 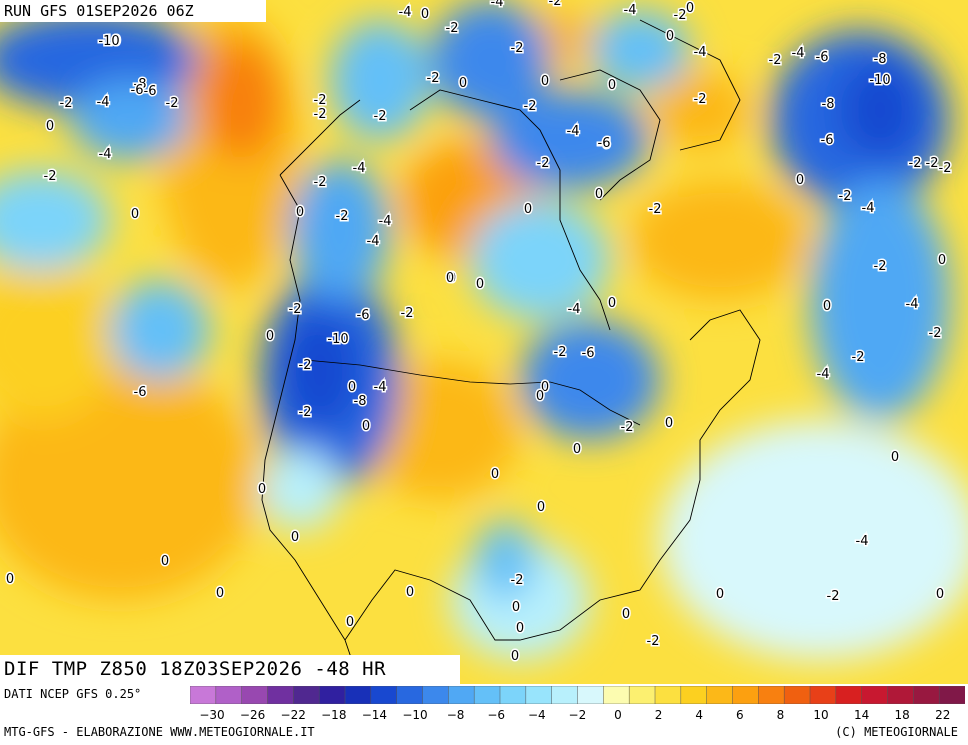 What do you see at coordinates (456, 715) in the screenshot?
I see `colorbar-tick-label: −8` at bounding box center [456, 715].